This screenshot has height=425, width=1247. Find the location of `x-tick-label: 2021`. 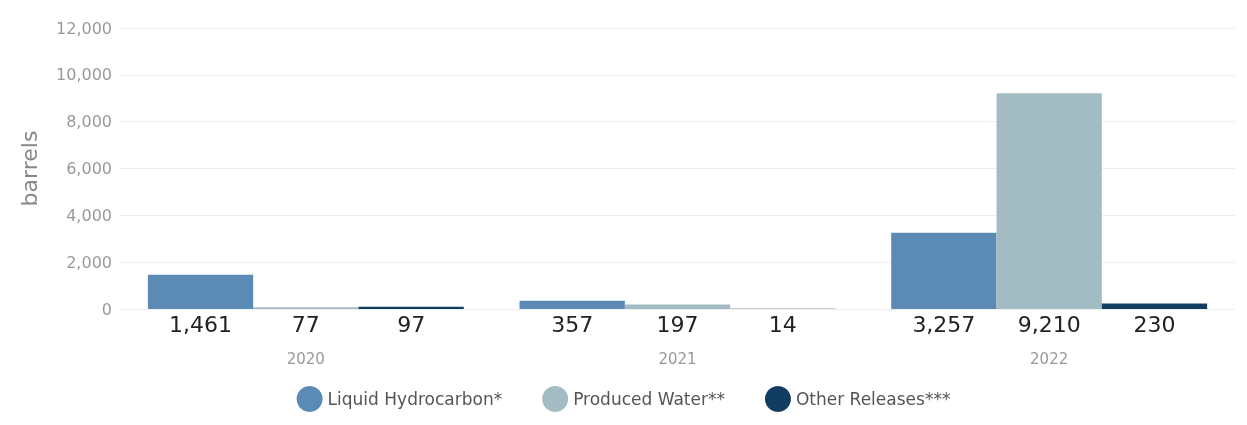

x-tick-label: 2021 is located at coordinates (677, 358).